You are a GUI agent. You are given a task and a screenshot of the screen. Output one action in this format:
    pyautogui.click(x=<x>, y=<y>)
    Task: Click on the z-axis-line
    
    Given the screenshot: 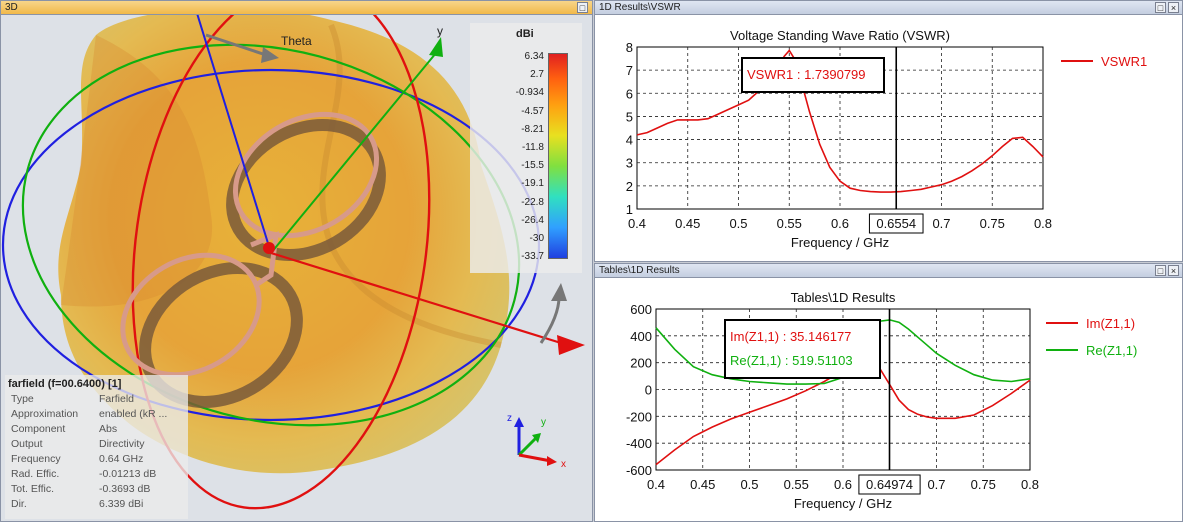 What is the action you would take?
    pyautogui.click(x=234, y=134)
    